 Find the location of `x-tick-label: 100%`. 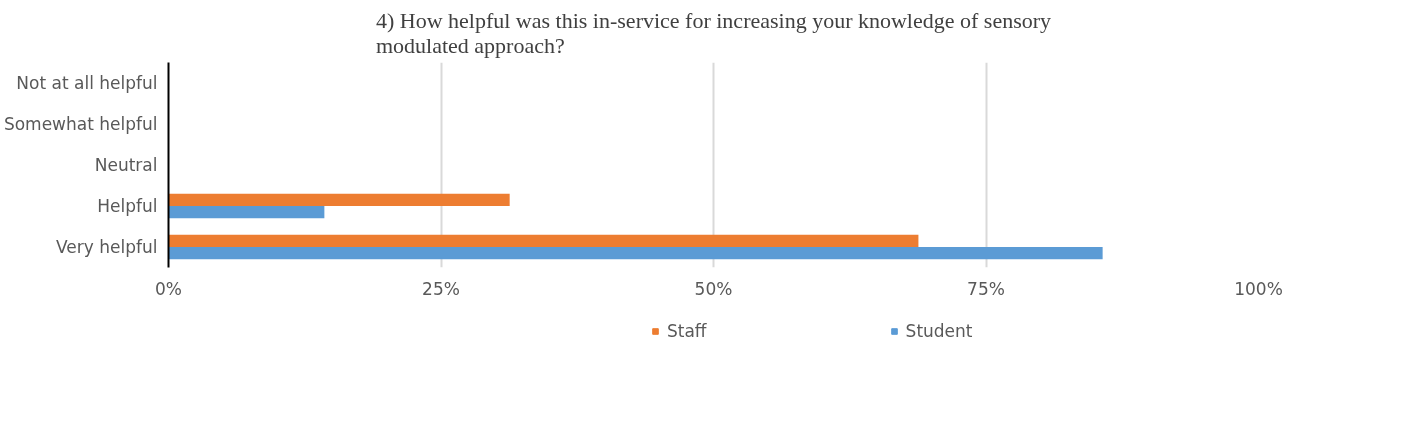

x-tick-label: 100% is located at coordinates (1258, 288).